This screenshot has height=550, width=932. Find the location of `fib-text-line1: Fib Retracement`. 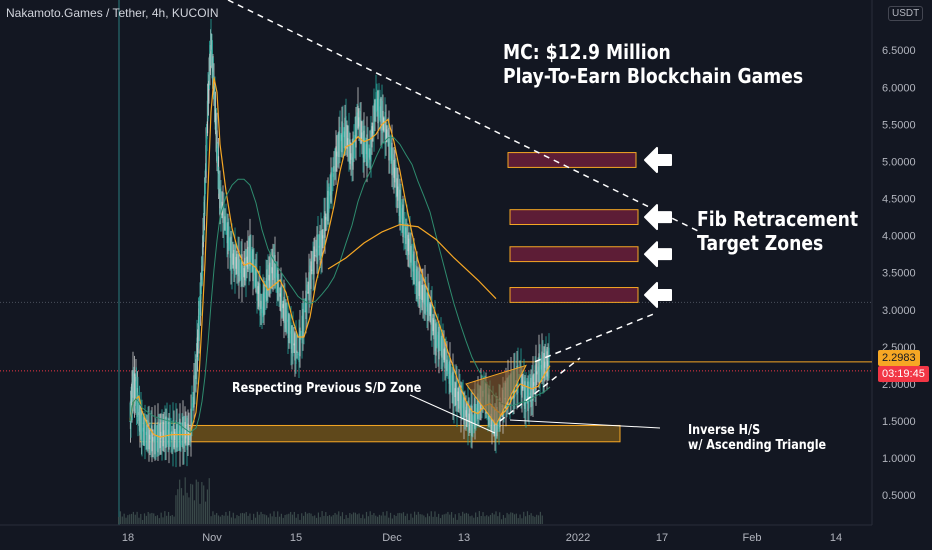

fib-text-line1: Fib Retracement is located at coordinates (778, 219).